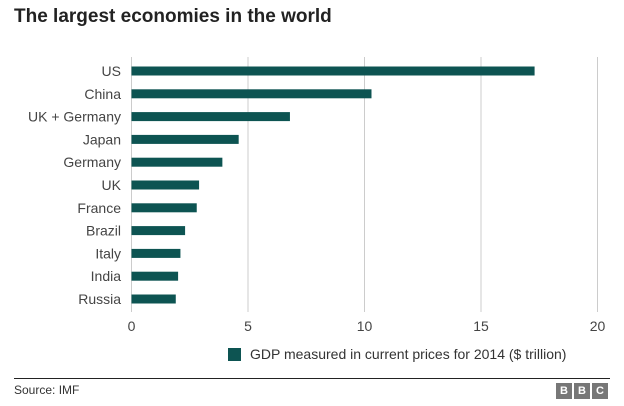 This screenshot has width=624, height=406. Describe the element at coordinates (164, 208) in the screenshot. I see `bar-france` at that location.